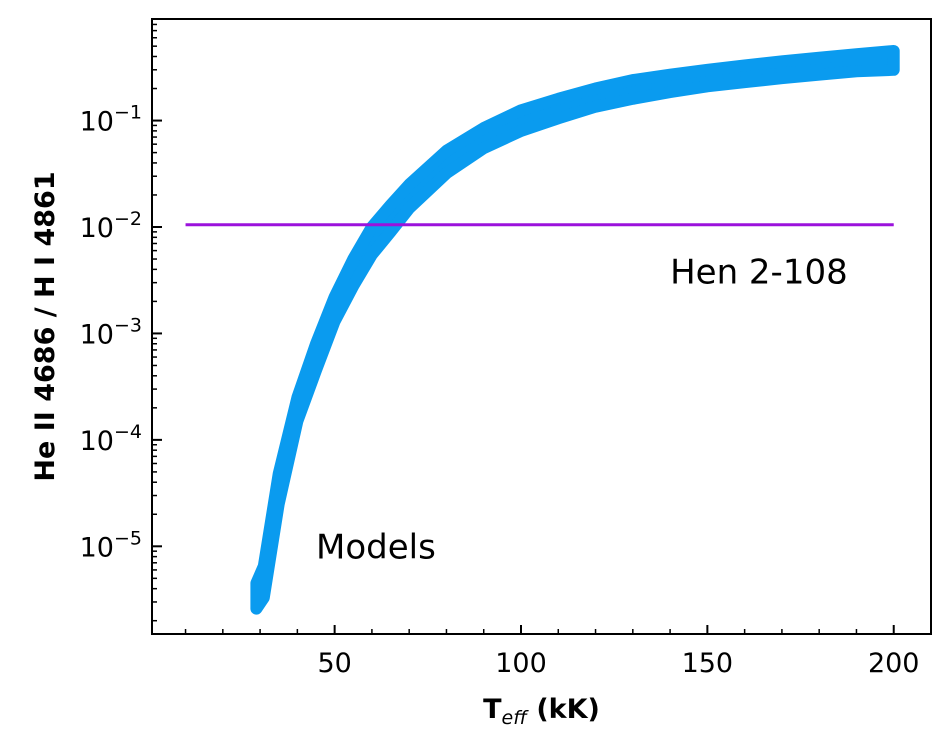 The width and height of the screenshot is (951, 746). I want to click on annotation-models: Models, so click(376, 547).